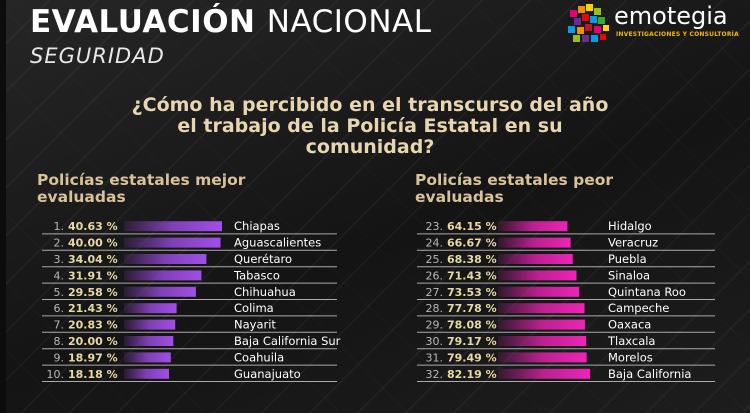 The width and height of the screenshot is (750, 413). What do you see at coordinates (267, 374) in the screenshot?
I see `best-category-label: Guanajuato` at bounding box center [267, 374].